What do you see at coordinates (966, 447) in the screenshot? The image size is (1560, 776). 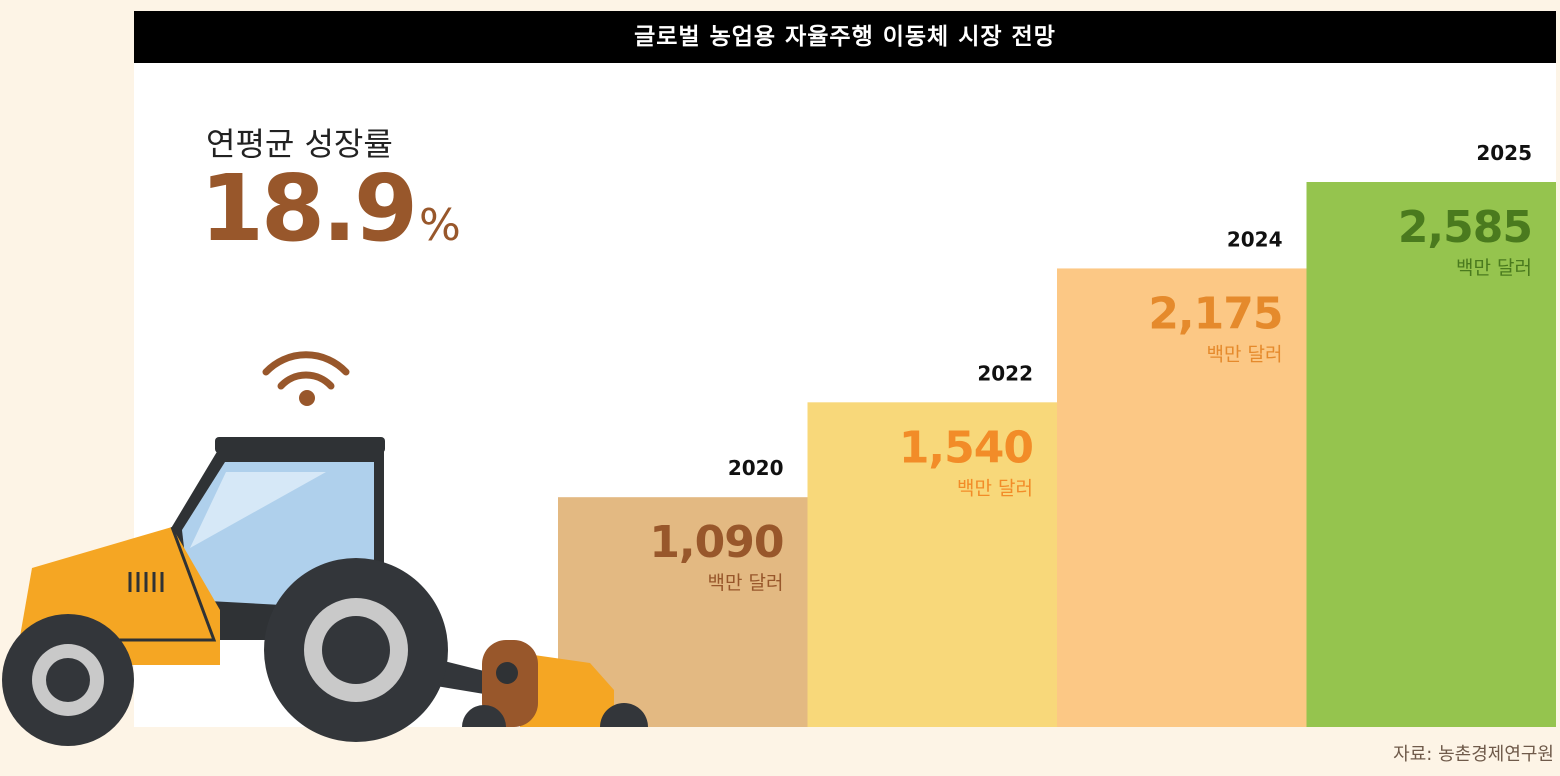 I see `value-label-2022: 1,540` at bounding box center [966, 447].